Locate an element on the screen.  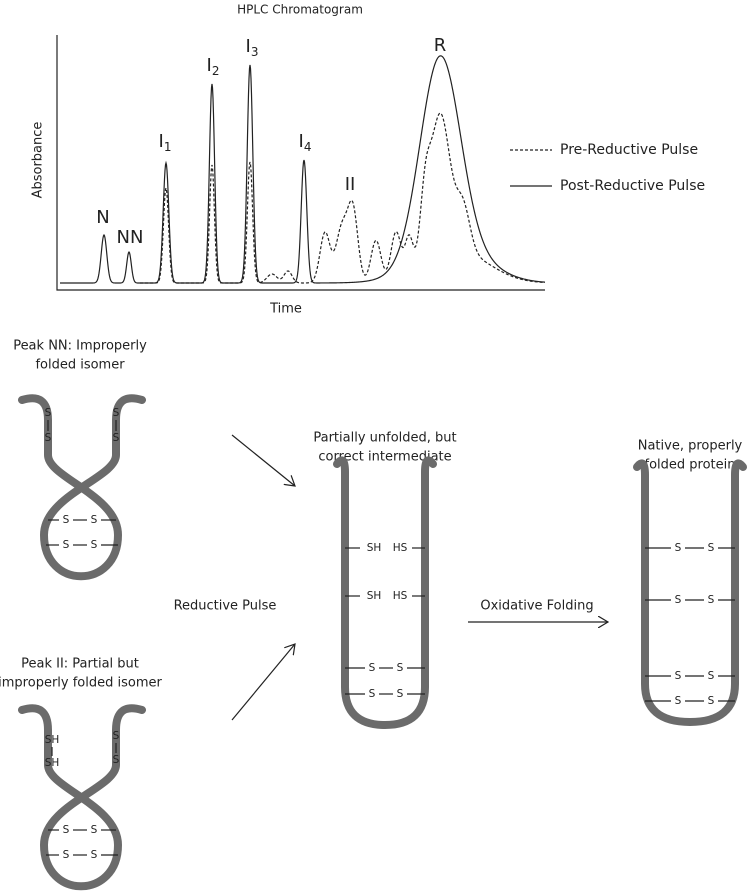
legend-label: Pre-Reductive Pulse is located at coordinates (629, 150).